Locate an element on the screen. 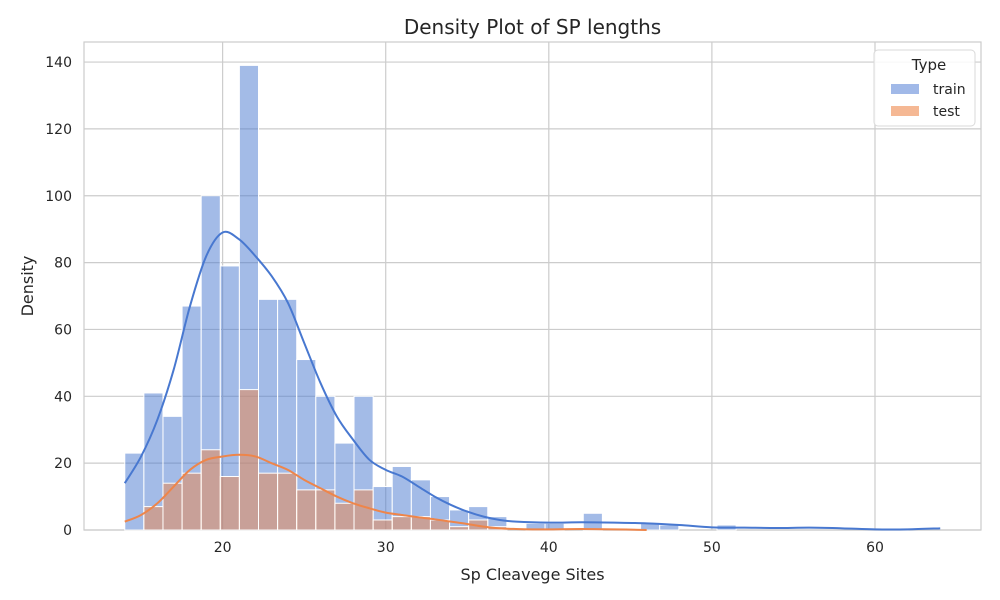  y-axis-label: Density is located at coordinates (27, 286).